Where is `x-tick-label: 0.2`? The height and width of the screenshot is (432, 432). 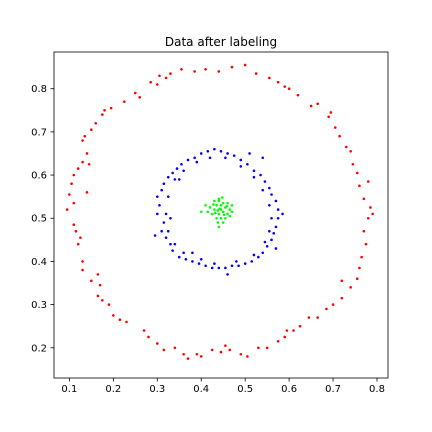 x-tick-label: 0.2 is located at coordinates (113, 389).